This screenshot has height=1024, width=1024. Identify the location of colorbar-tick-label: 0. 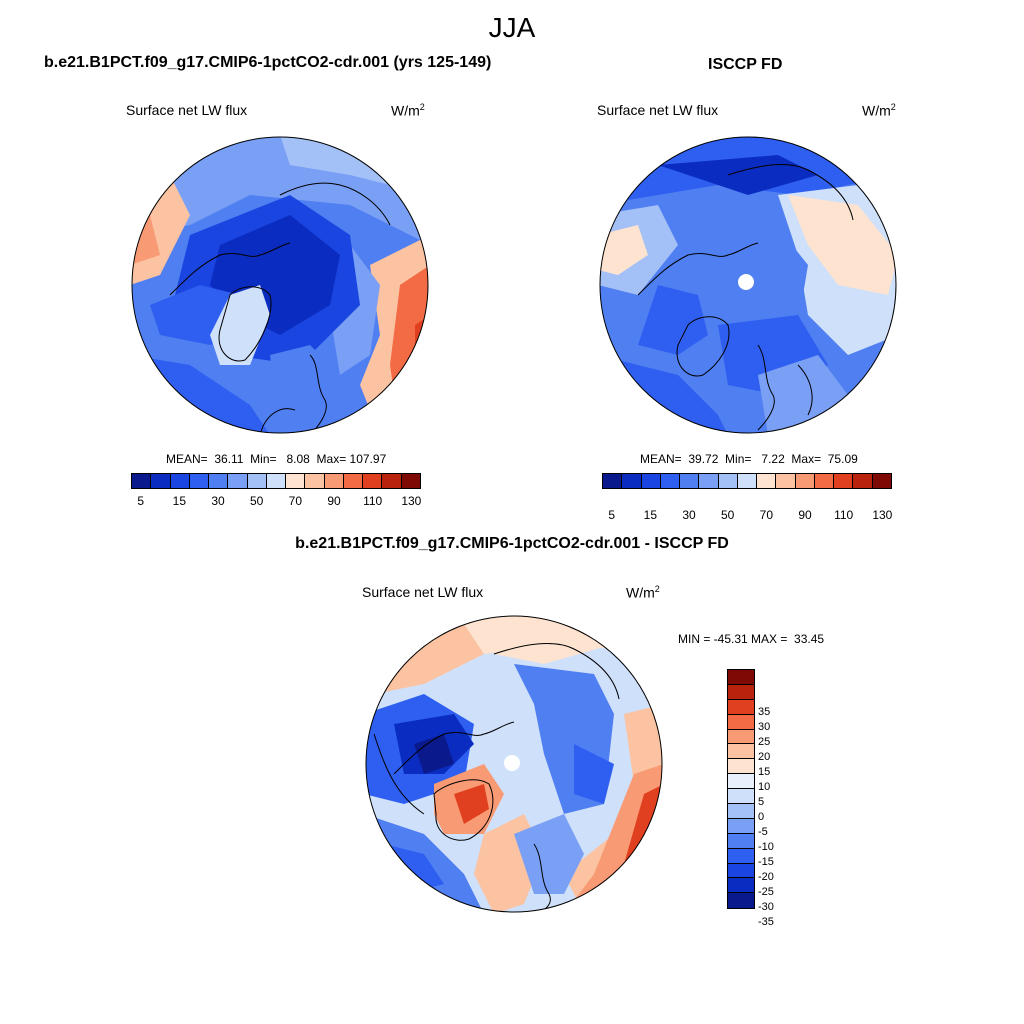
(761, 817).